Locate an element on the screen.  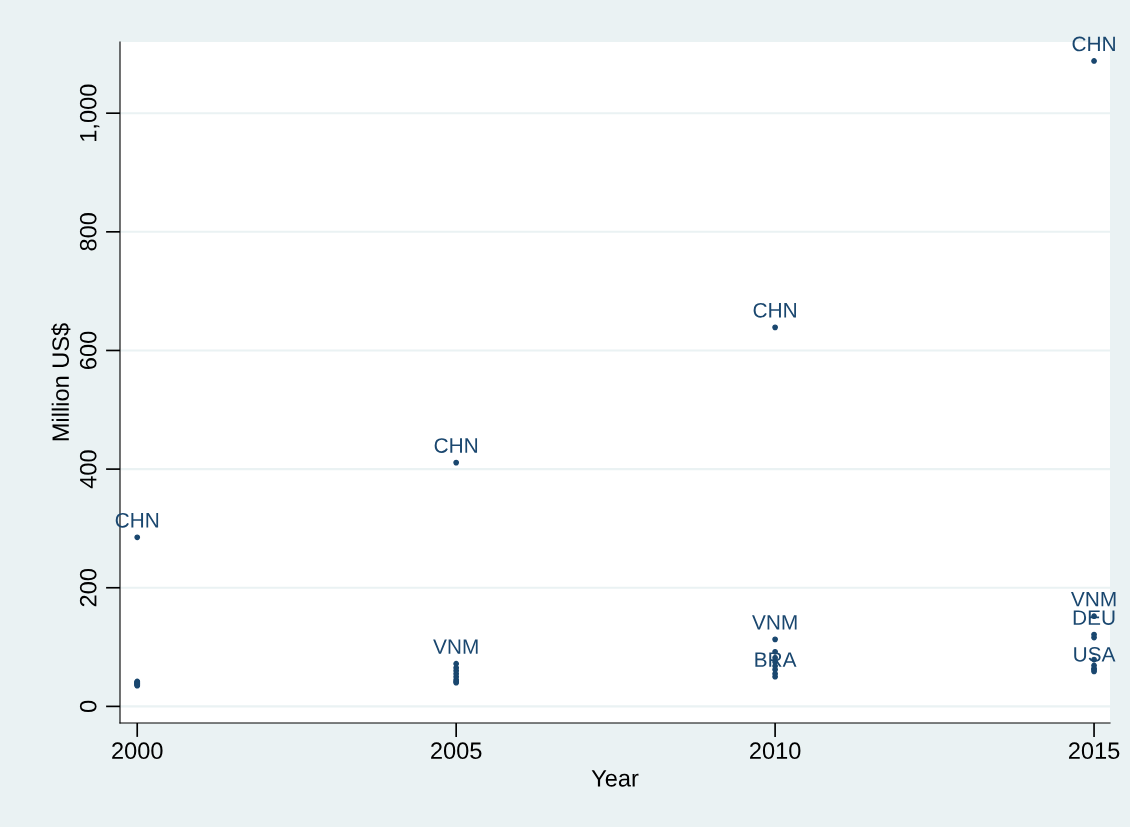
y-tick-label: 0 is located at coordinates (88, 706).